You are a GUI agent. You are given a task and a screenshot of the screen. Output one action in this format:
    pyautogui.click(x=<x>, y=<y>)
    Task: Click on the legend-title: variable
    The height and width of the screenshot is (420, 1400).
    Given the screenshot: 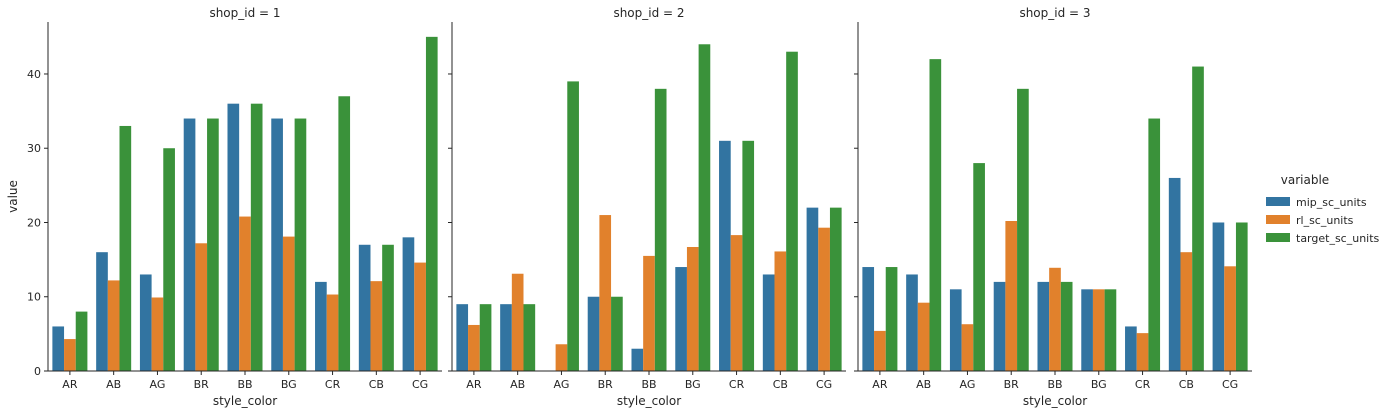 What is the action you would take?
    pyautogui.click(x=1305, y=180)
    